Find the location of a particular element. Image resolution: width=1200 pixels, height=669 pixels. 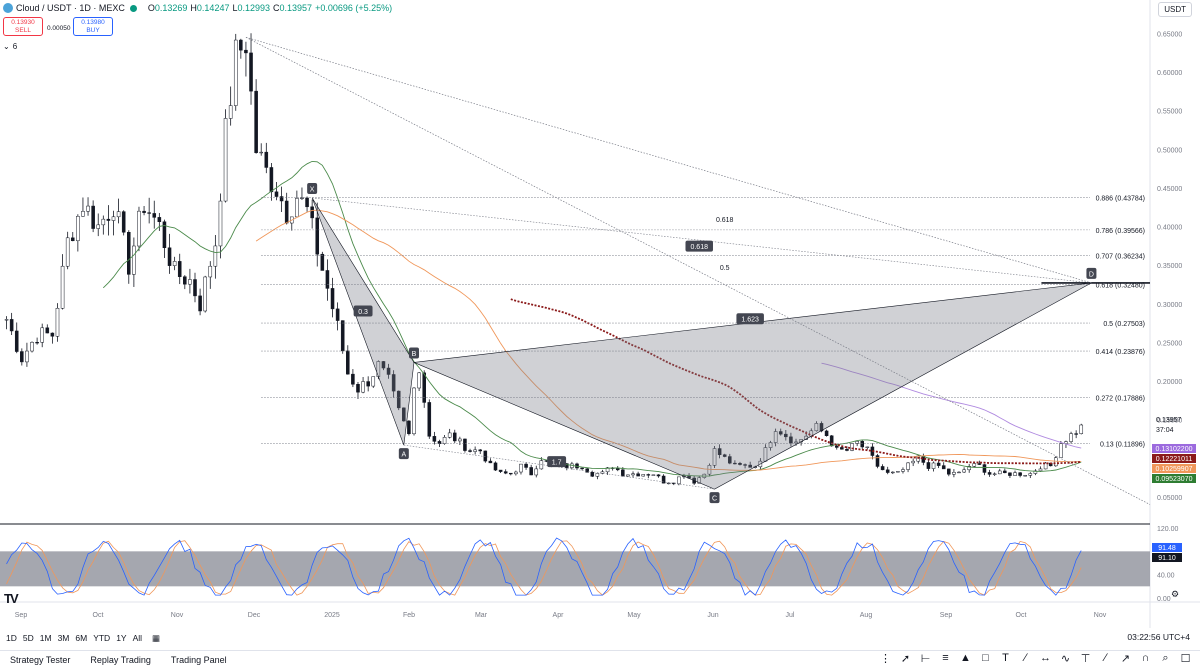

magnet-icon: ∩ is located at coordinates (1145, 658).